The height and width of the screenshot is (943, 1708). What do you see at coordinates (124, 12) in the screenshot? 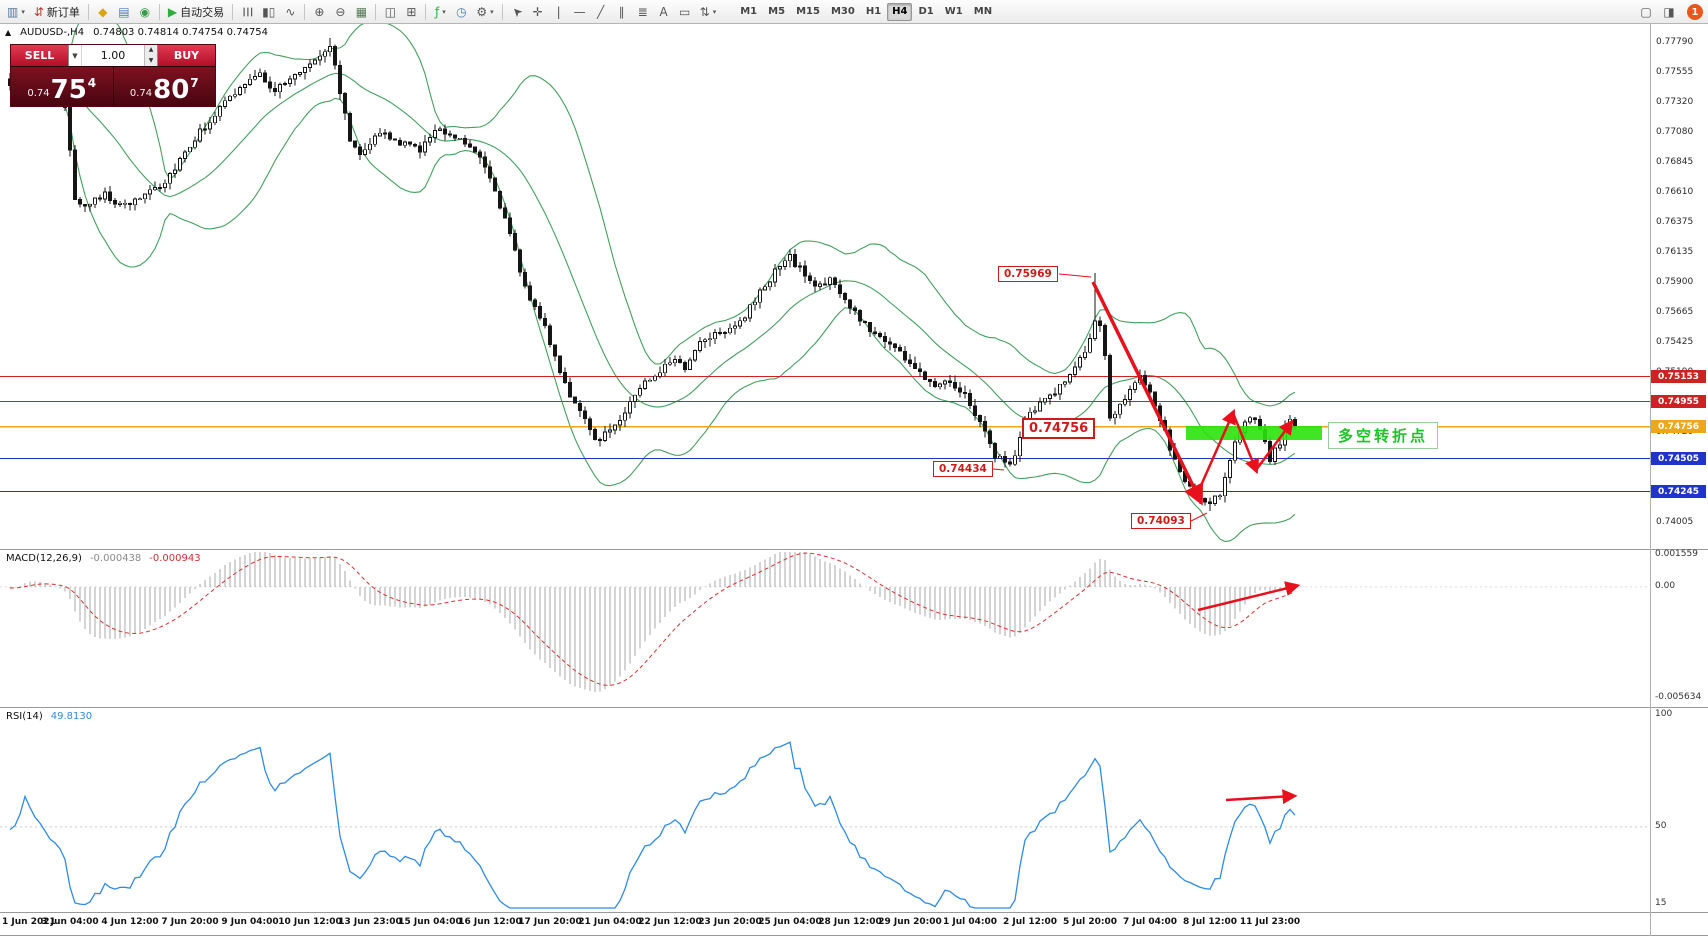
I see `market-watch-icon: ▤` at bounding box center [124, 12].